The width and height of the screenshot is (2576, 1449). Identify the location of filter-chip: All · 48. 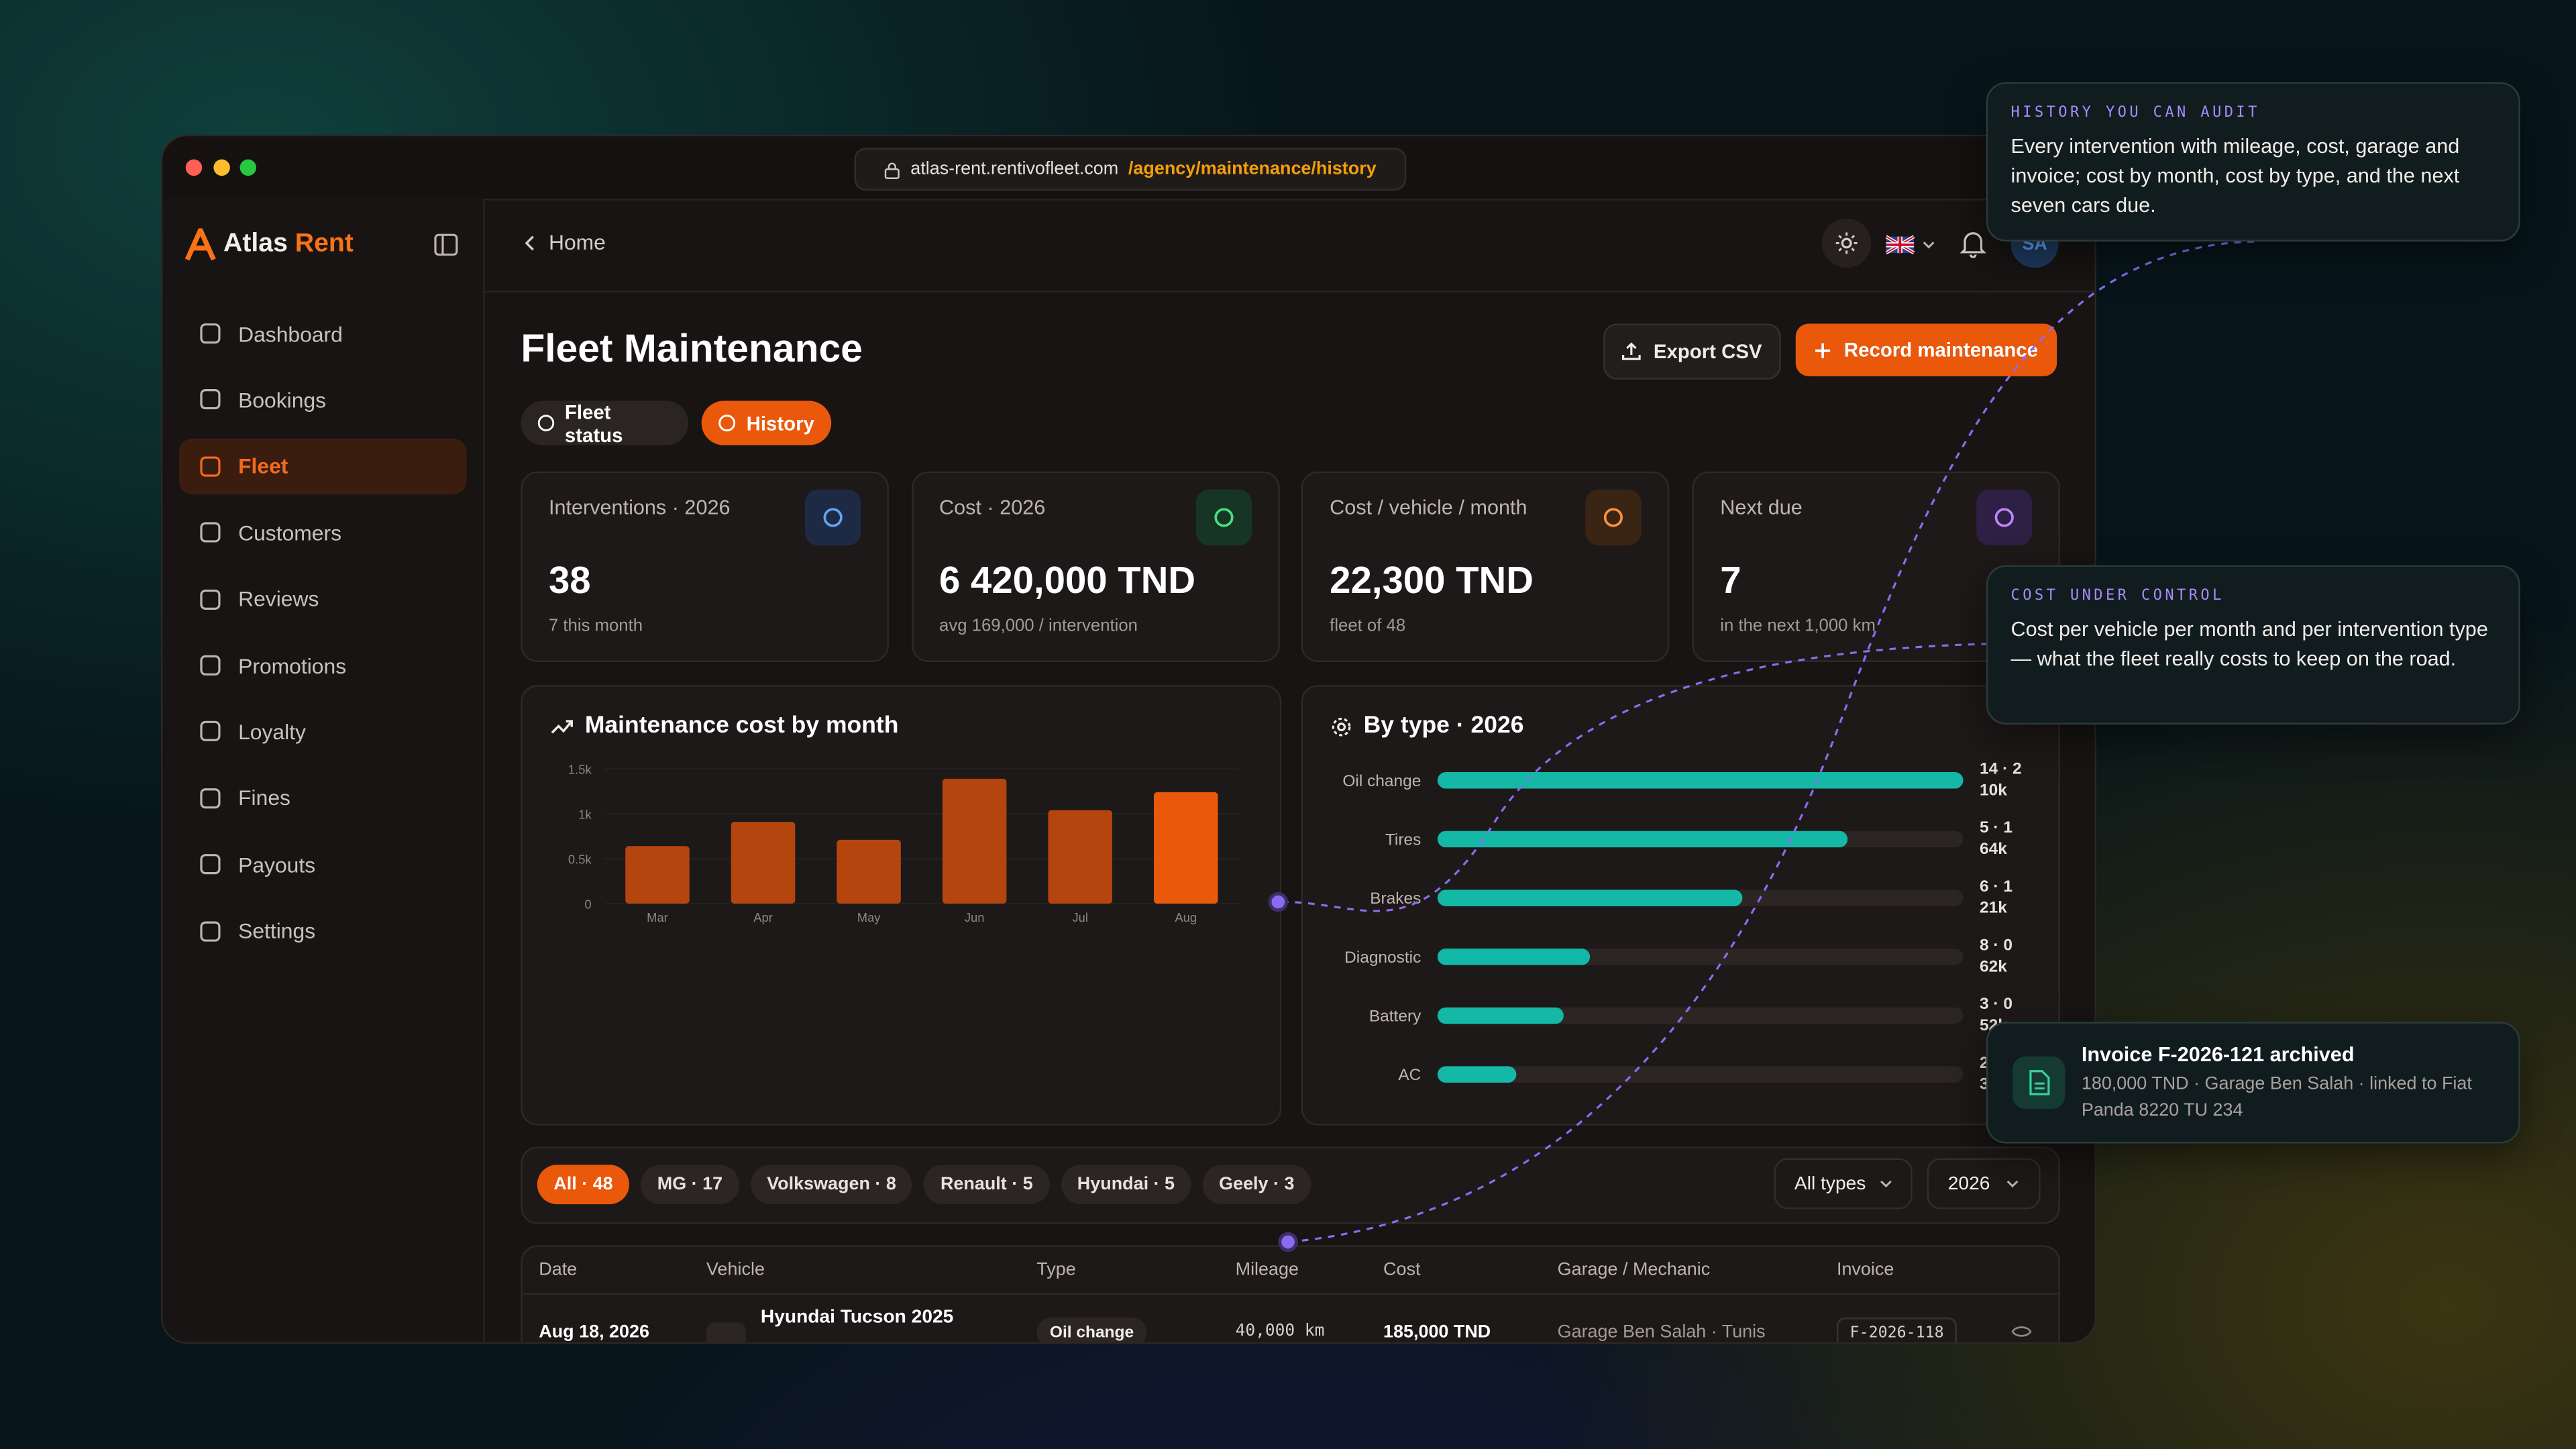
(583, 1185).